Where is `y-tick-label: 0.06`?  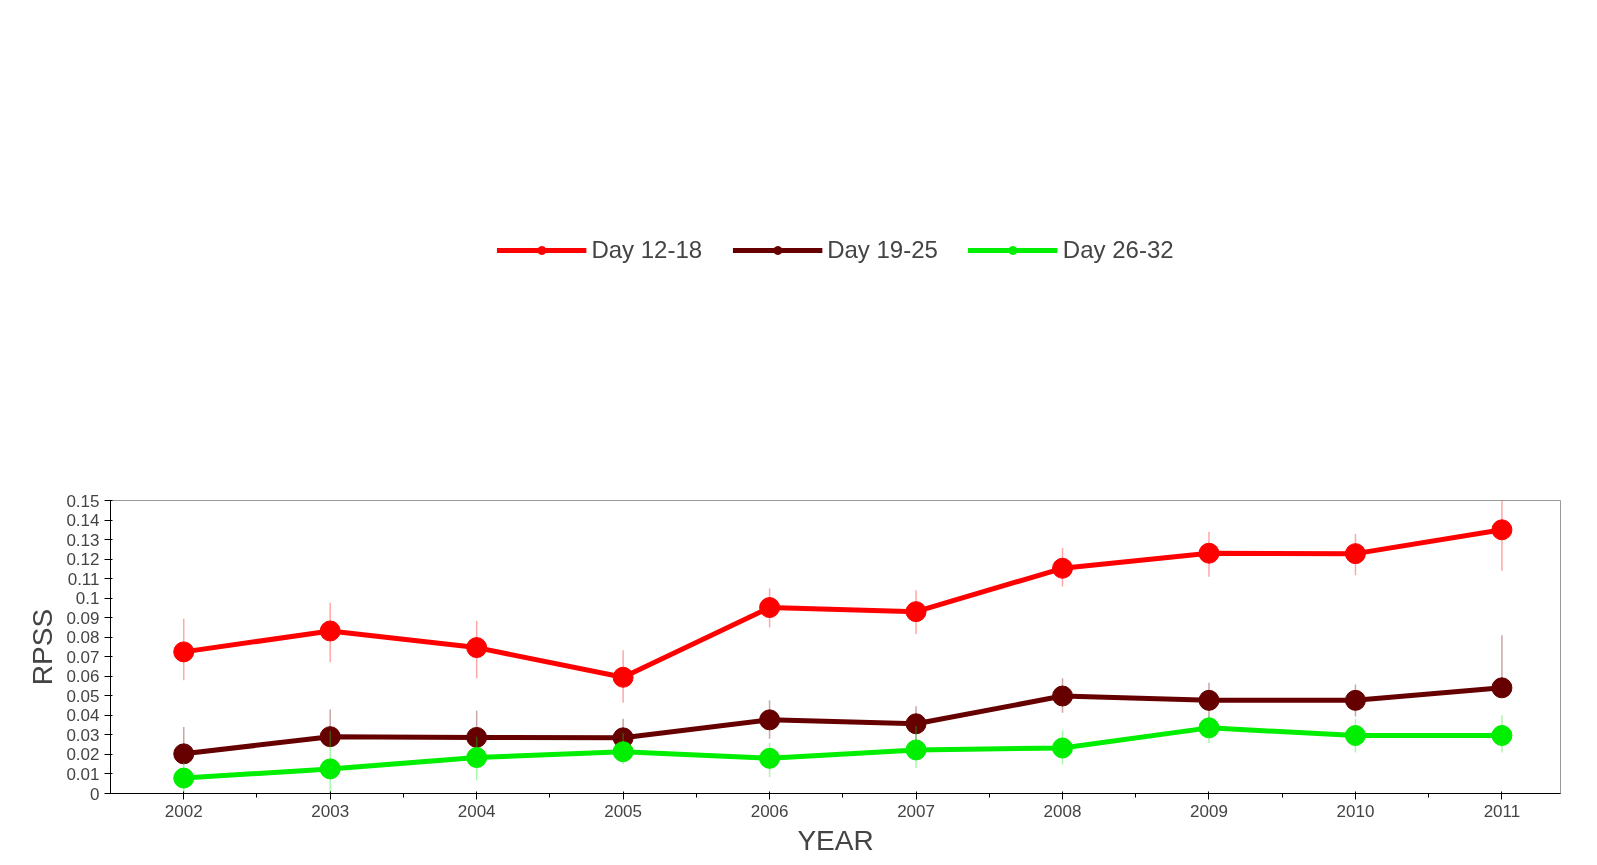 y-tick-label: 0.06 is located at coordinates (83, 677).